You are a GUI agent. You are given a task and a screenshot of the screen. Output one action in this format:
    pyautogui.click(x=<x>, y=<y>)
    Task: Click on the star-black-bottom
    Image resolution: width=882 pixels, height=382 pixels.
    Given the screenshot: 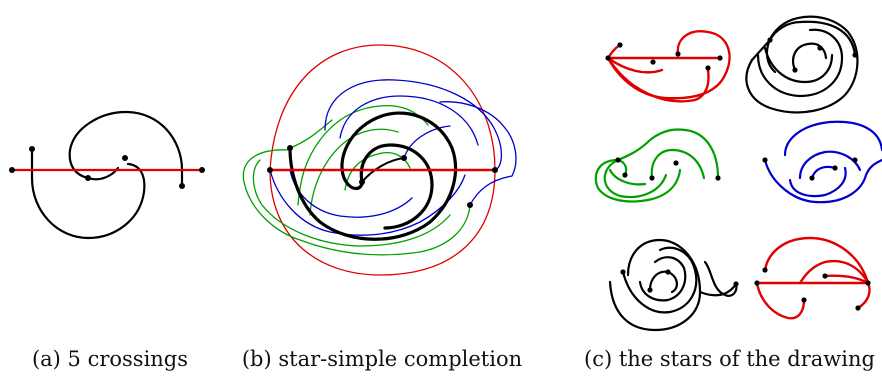 What is the action you would take?
    pyautogui.click(x=673, y=285)
    